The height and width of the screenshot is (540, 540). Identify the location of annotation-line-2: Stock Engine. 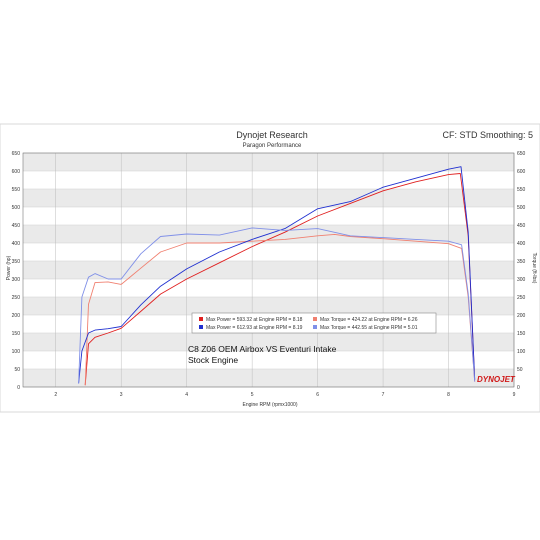
(213, 360).